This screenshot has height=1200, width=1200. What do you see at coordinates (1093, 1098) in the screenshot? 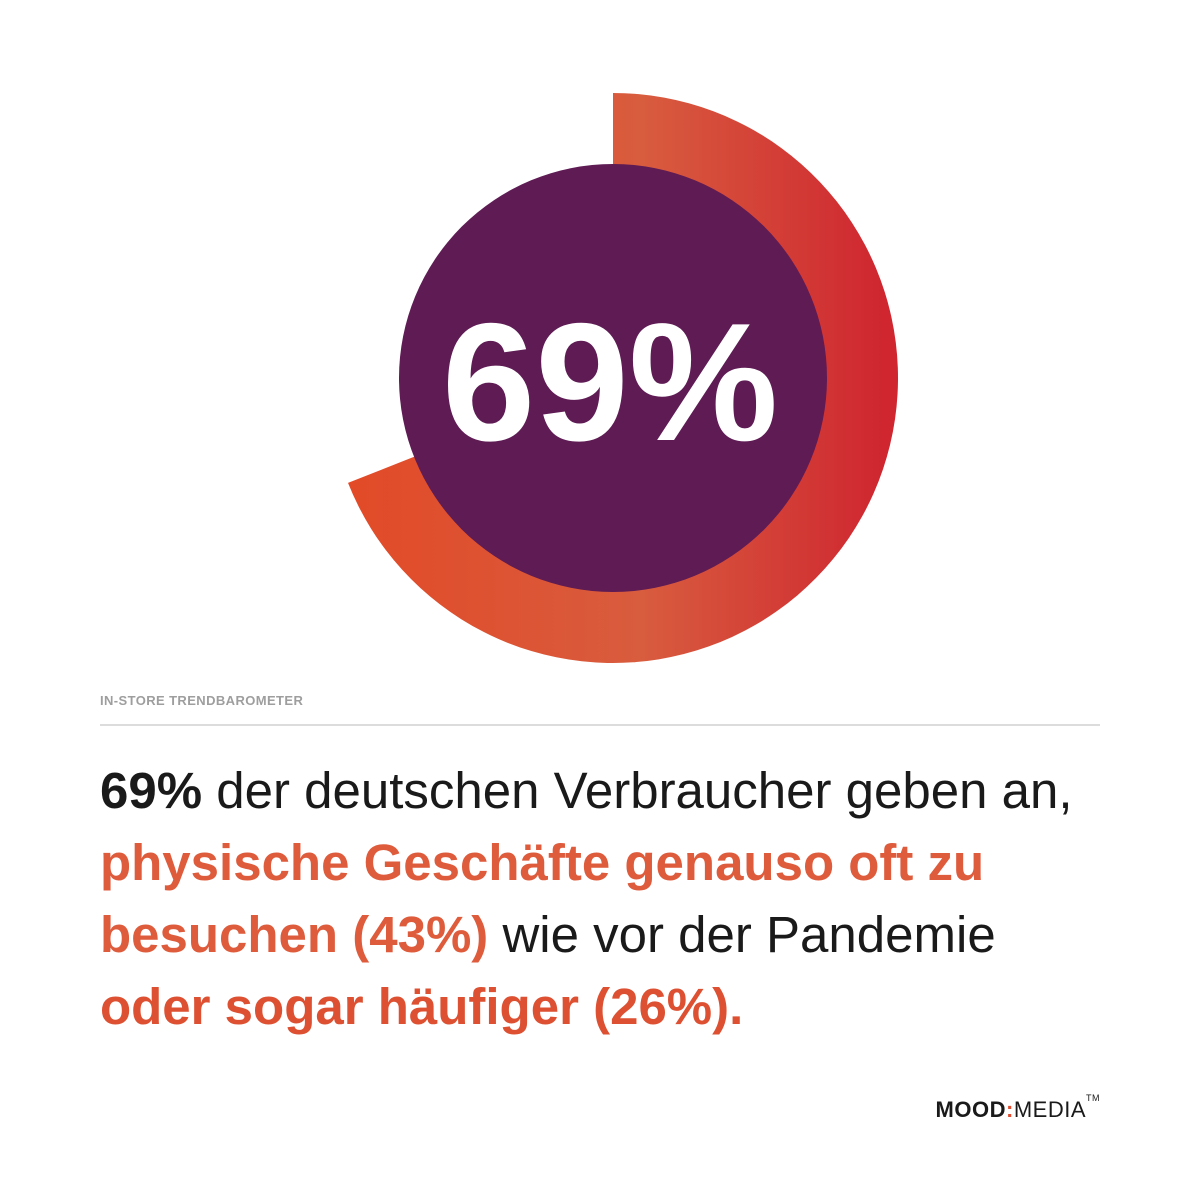
I see `logo-trademark: TM` at bounding box center [1093, 1098].